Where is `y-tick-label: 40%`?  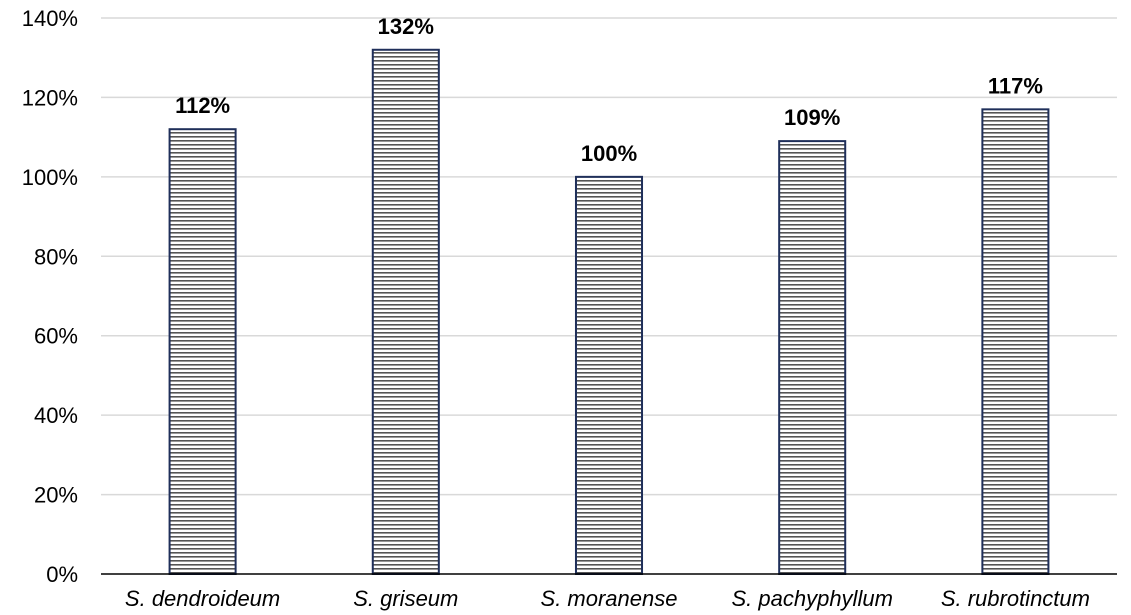 y-tick-label: 40% is located at coordinates (56, 415).